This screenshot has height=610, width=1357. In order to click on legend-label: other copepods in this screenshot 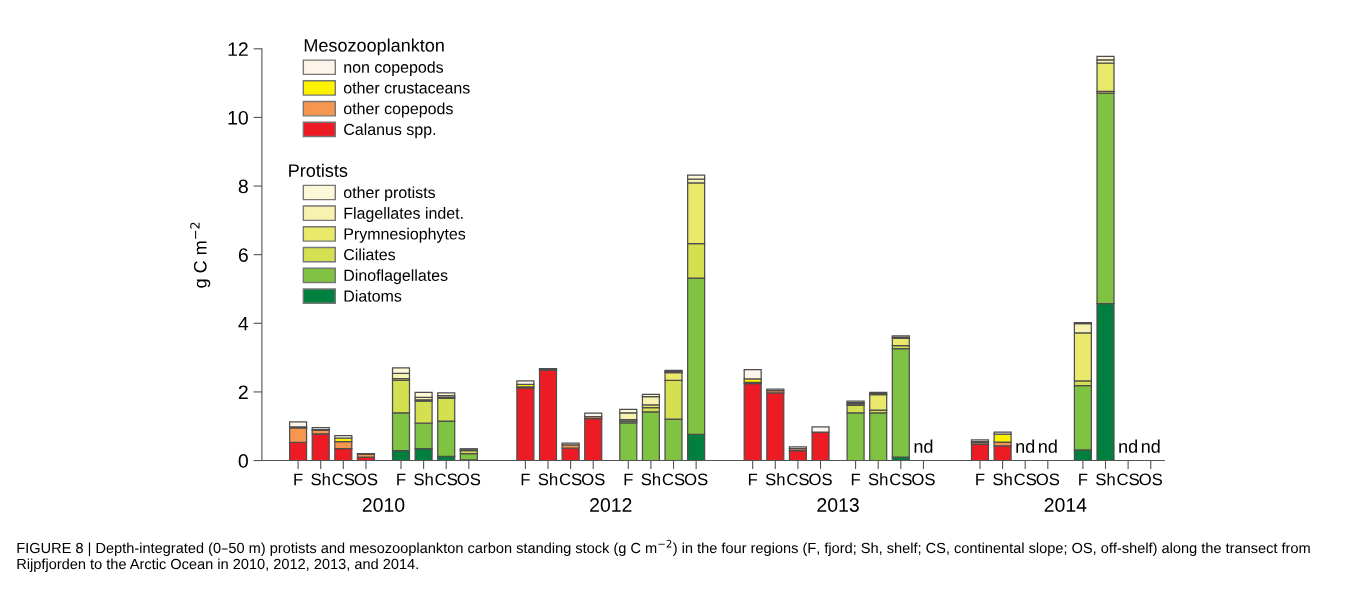, I will do `click(398, 110)`.